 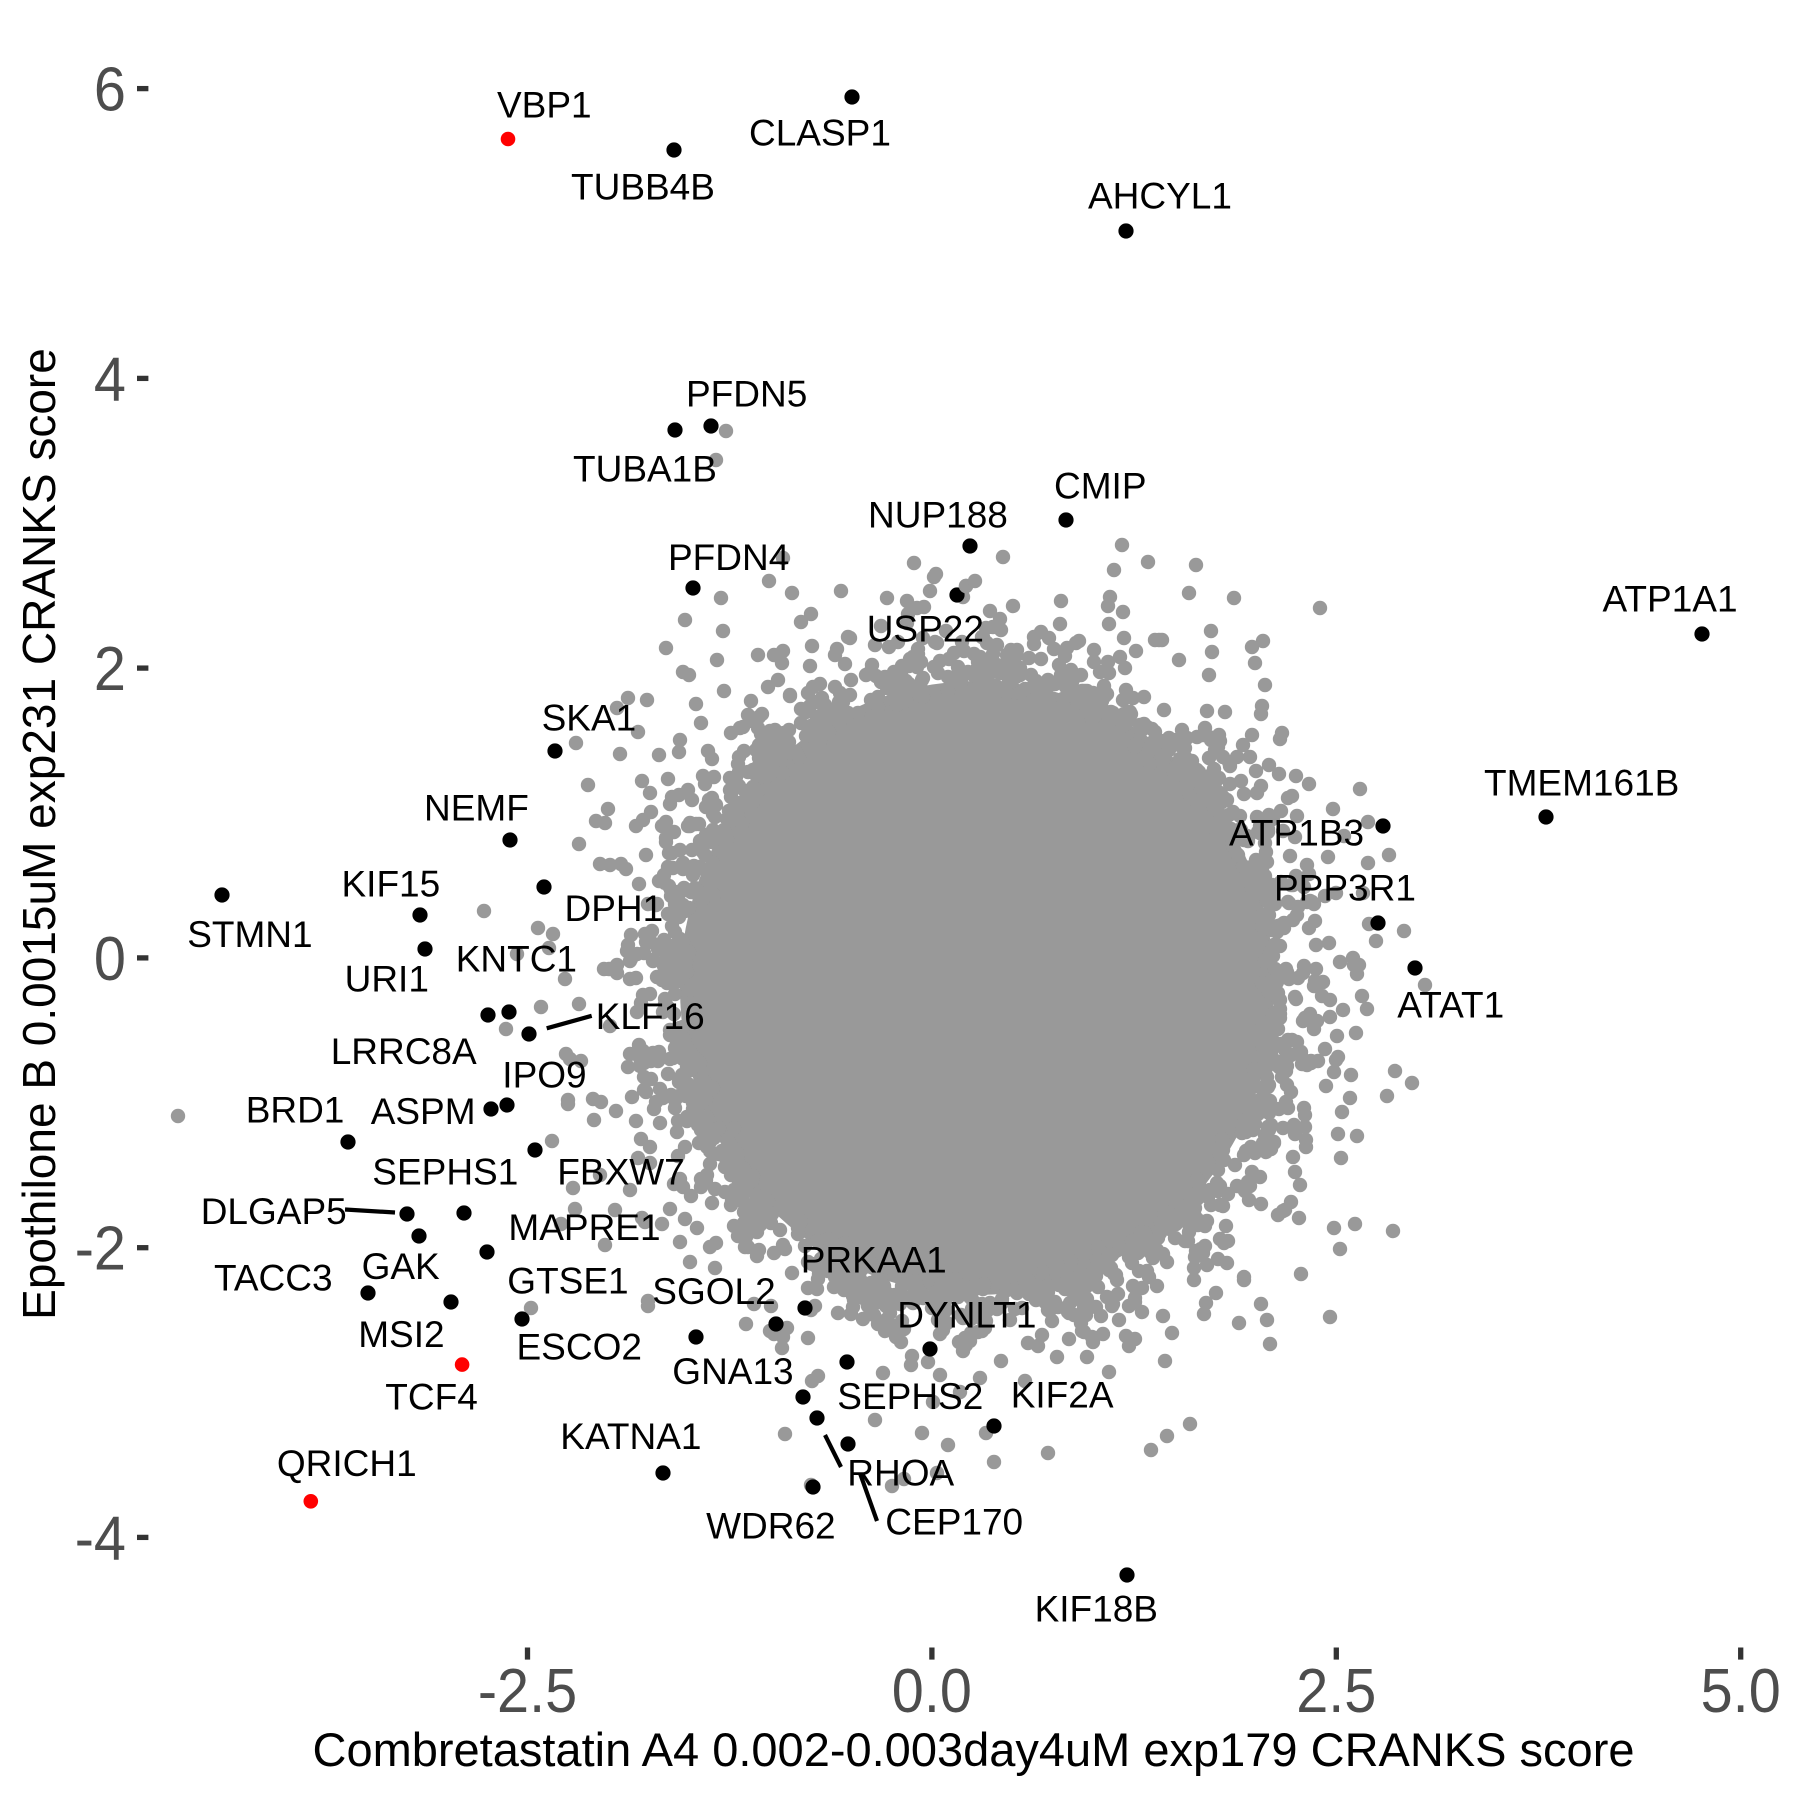 I want to click on svg-text: BRD1, so click(x=295, y=1109).